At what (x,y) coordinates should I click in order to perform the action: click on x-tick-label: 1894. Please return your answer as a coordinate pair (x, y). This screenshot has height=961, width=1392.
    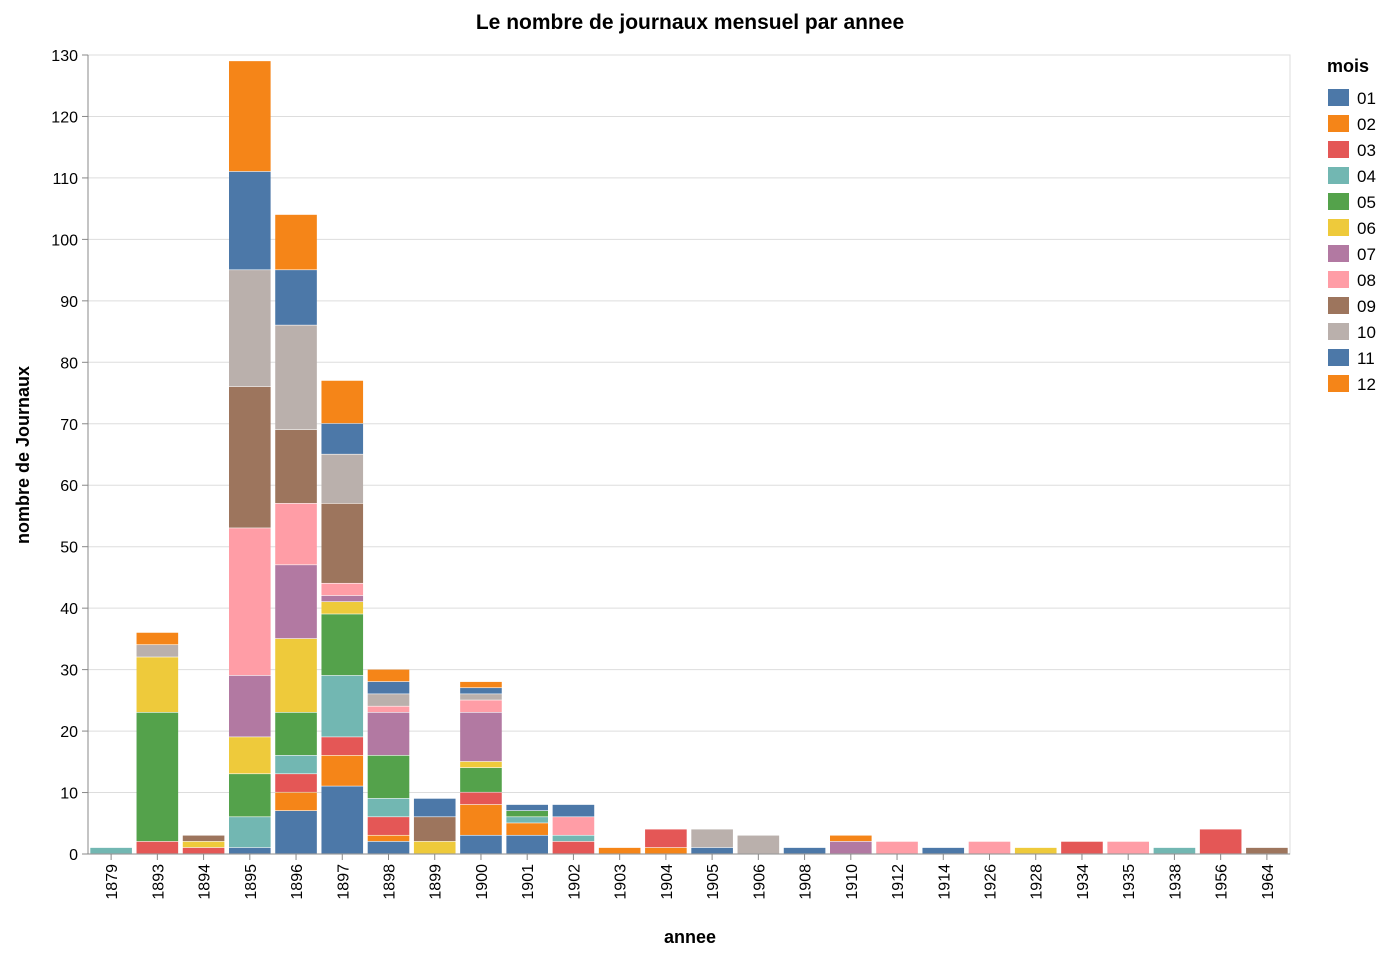
    Looking at the image, I should click on (205, 882).